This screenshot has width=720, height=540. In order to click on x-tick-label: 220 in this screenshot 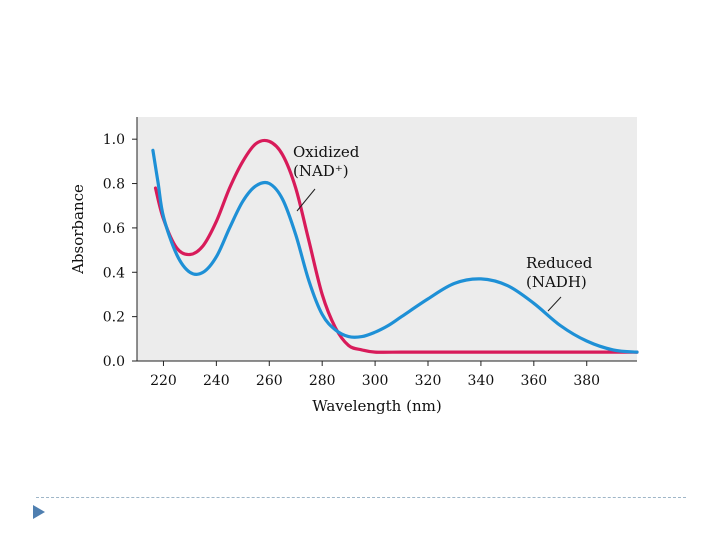, I will do `click(163, 381)`.